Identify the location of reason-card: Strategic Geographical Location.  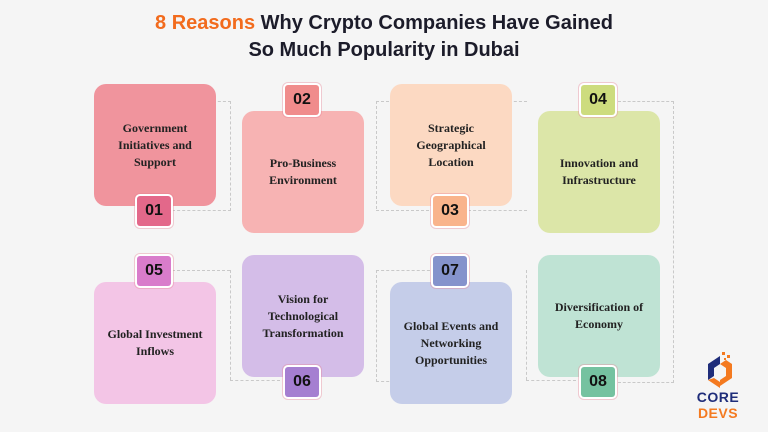
(451, 145).